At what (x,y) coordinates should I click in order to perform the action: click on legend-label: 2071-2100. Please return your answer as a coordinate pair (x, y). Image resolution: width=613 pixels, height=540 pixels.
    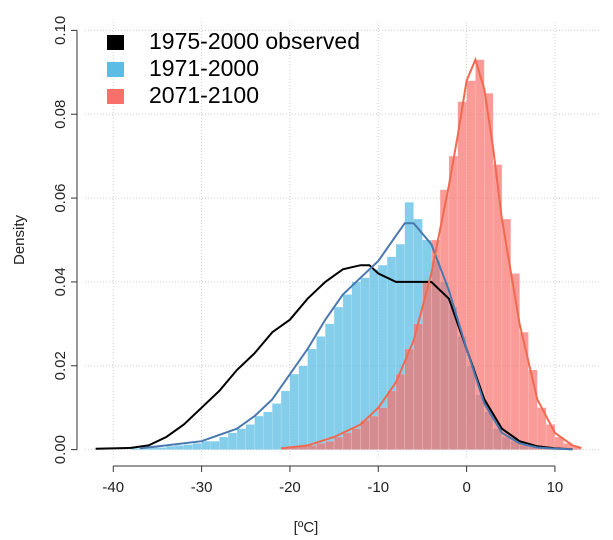
    Looking at the image, I should click on (204, 95).